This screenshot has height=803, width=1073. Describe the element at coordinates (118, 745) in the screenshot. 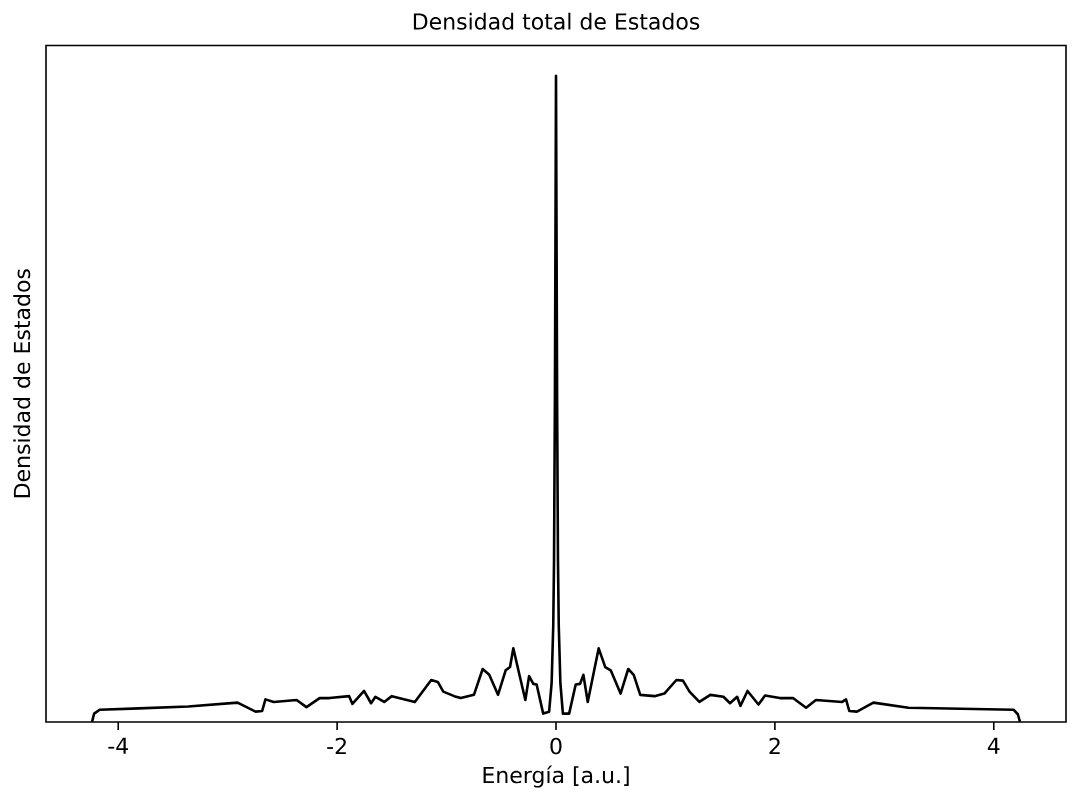

I see `x-tick-label: -4` at that location.